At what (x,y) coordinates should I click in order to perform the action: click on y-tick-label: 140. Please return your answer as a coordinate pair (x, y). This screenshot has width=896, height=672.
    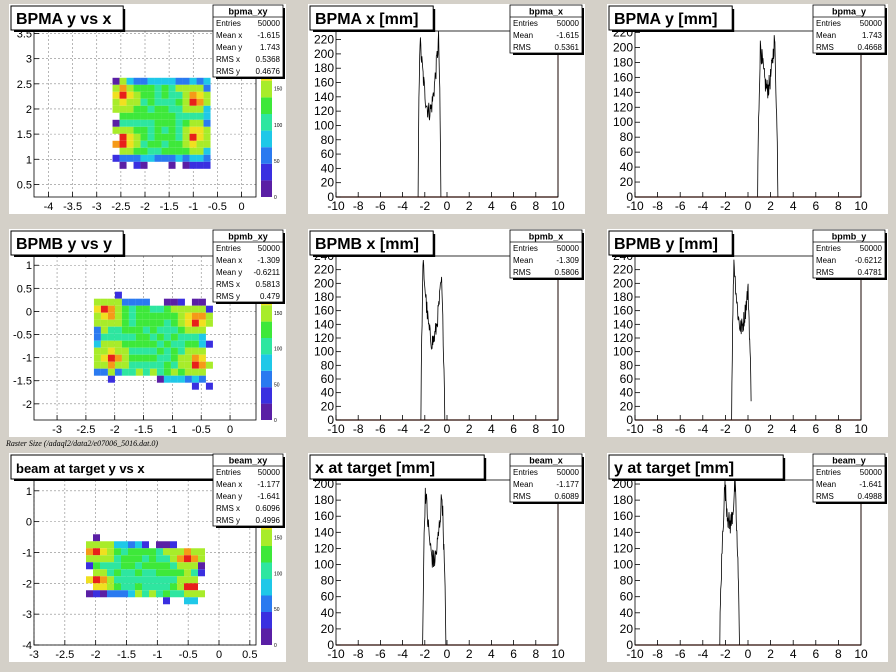
    Looking at the image, I should click on (623, 532).